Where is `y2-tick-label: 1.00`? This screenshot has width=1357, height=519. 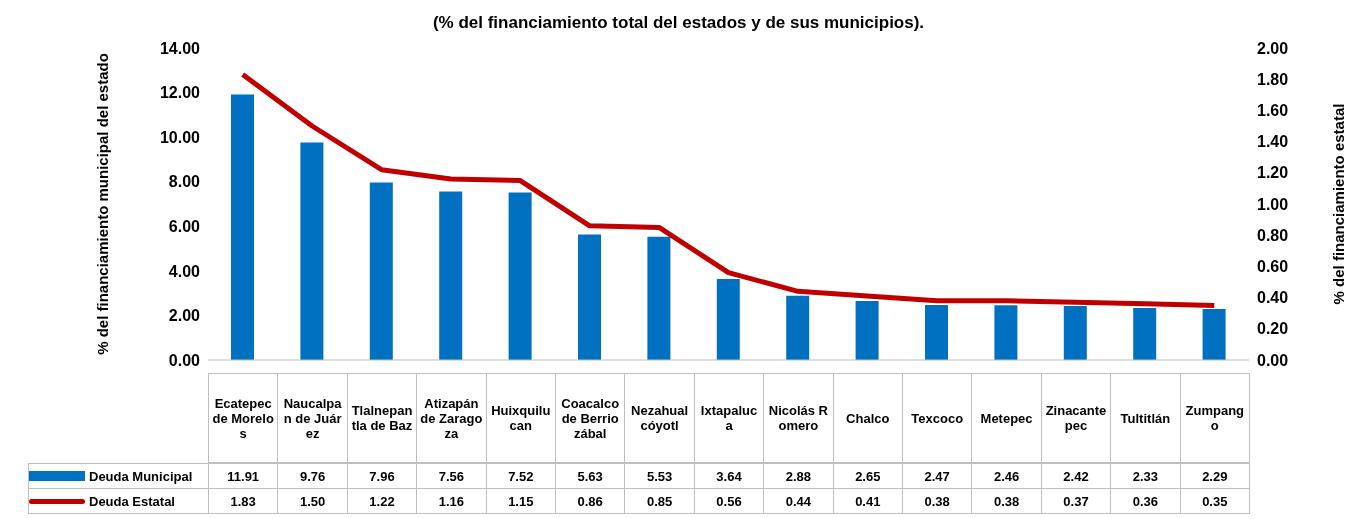
y2-tick-label: 1.00 is located at coordinates (1273, 204).